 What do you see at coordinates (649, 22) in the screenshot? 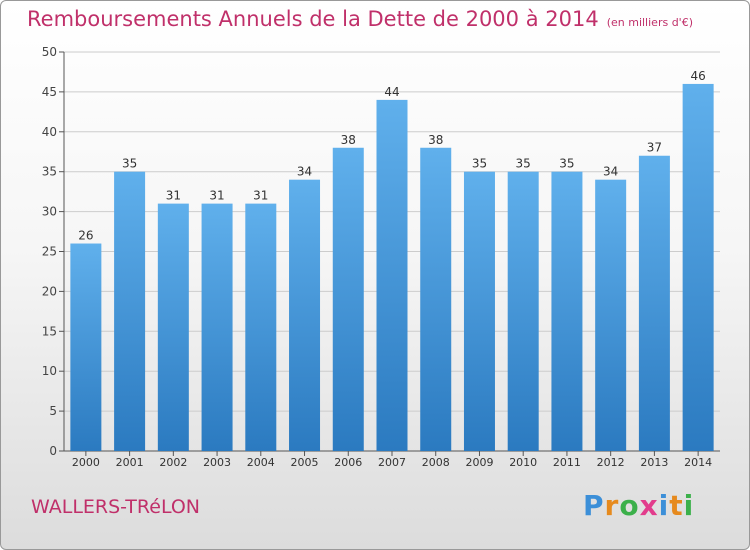
I see `title-unit-note: (en milliers d'€)` at bounding box center [649, 22].